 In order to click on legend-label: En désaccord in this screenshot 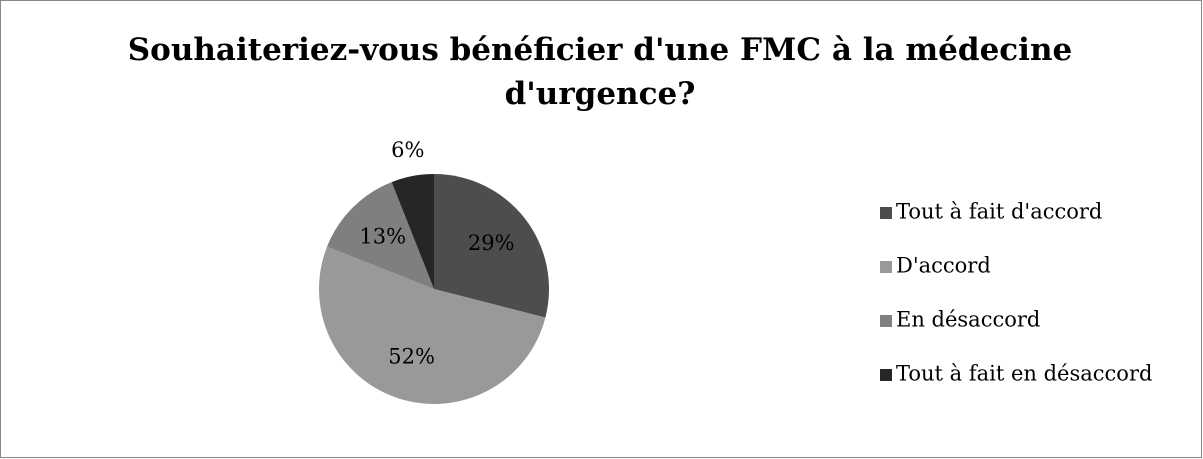, I will do `click(968, 320)`.